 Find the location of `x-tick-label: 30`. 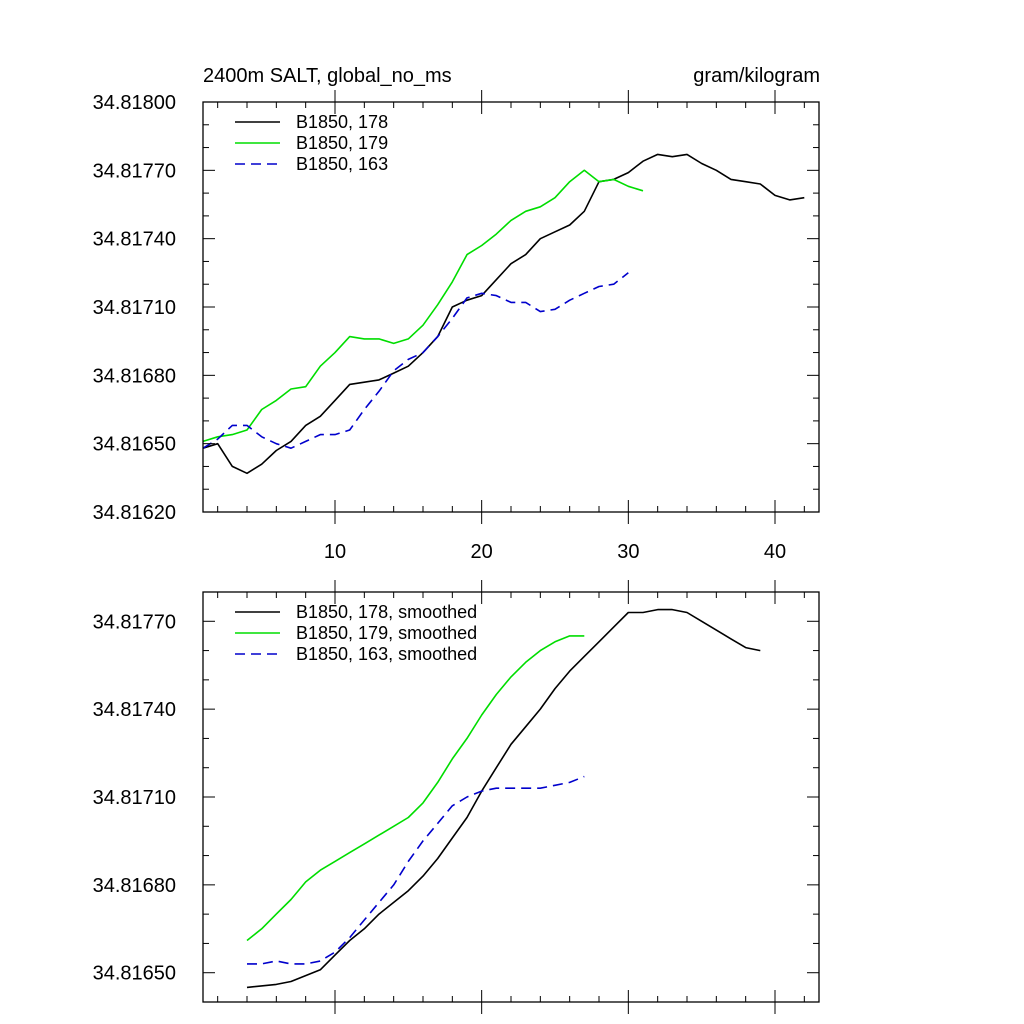

x-tick-label: 30 is located at coordinates (628, 552).